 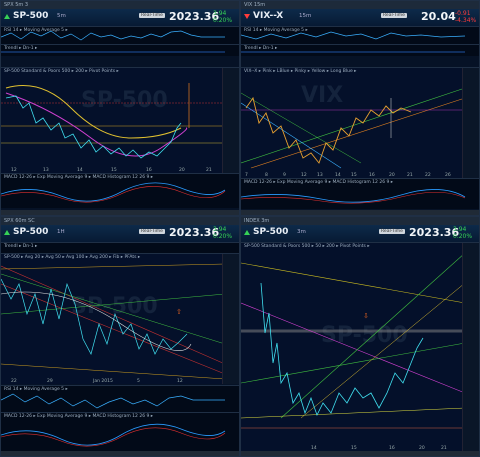 What do you see at coordinates (266, 175) in the screenshot?
I see `tick-label: 8` at bounding box center [266, 175].